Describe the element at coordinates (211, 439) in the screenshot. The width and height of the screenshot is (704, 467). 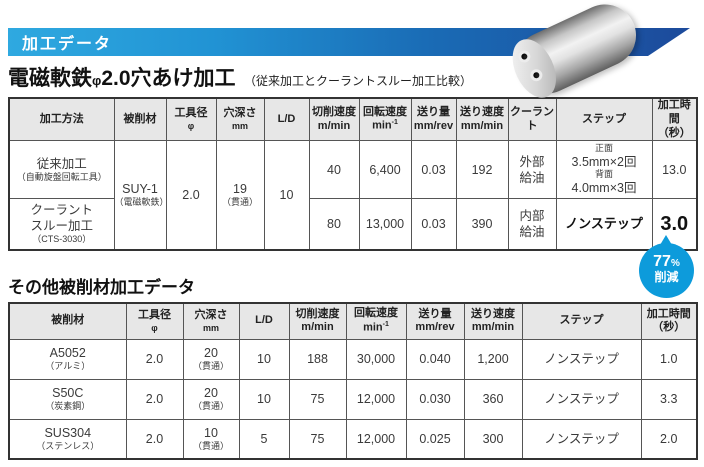
I see `cell-hole-depth: 10 （貫通）` at that location.